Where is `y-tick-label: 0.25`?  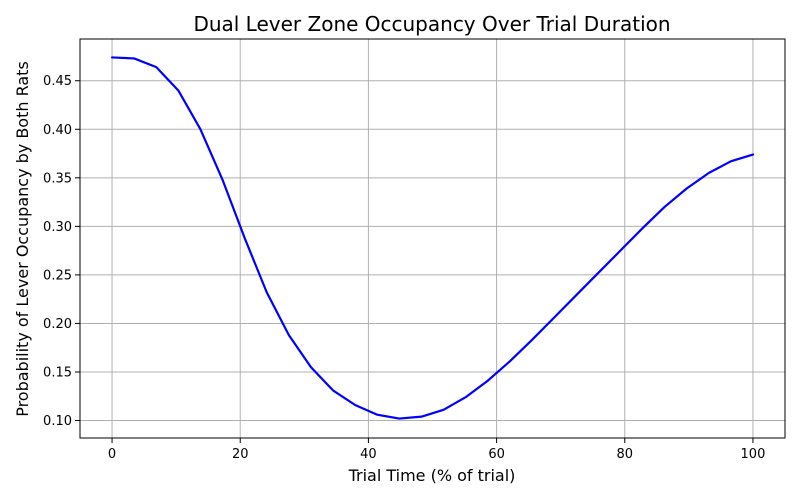
y-tick-label: 0.25 is located at coordinates (57, 275).